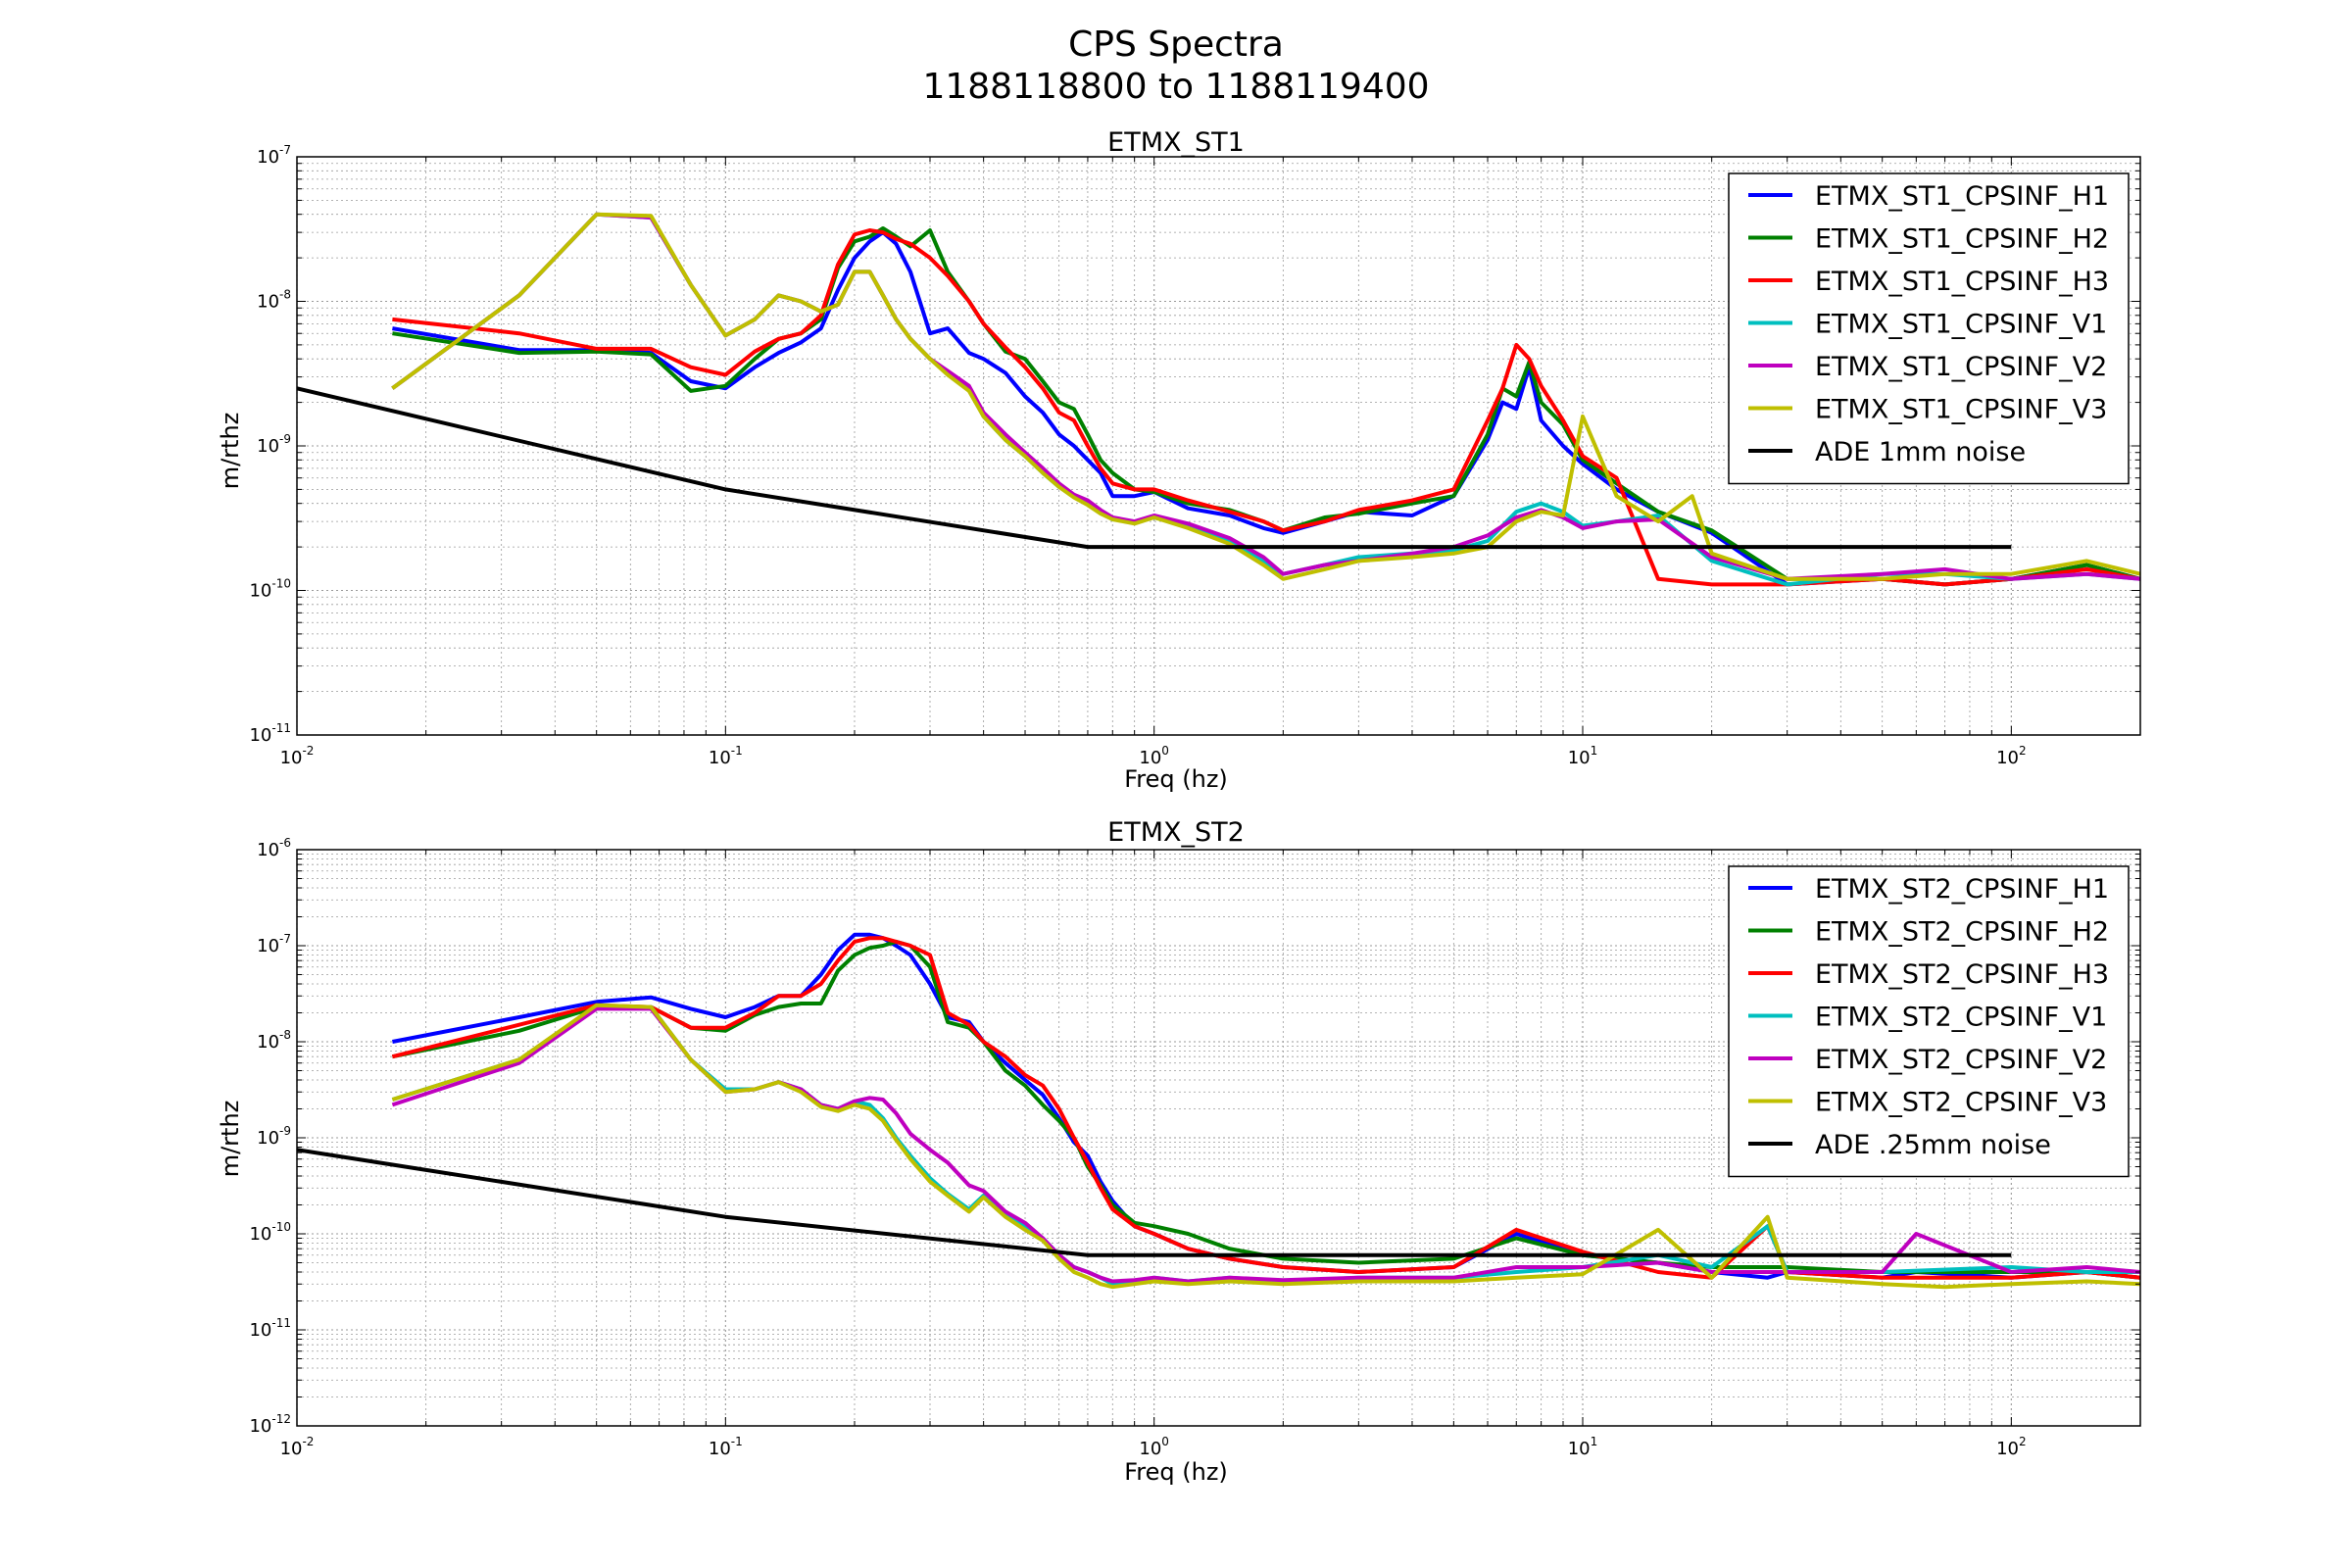 This screenshot has width=2352, height=1568. What do you see at coordinates (1920, 452) in the screenshot?
I see `legend-entry: ADE 1mm noise` at bounding box center [1920, 452].